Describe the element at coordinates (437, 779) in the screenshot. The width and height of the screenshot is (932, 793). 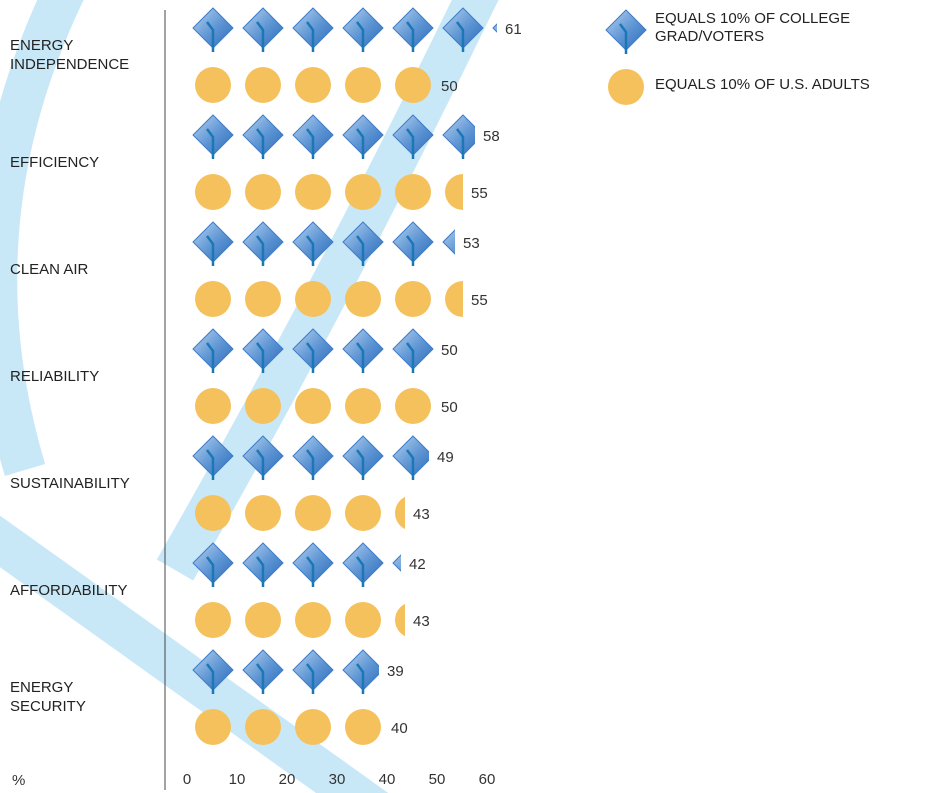
I see `x-tick-label: 50` at that location.